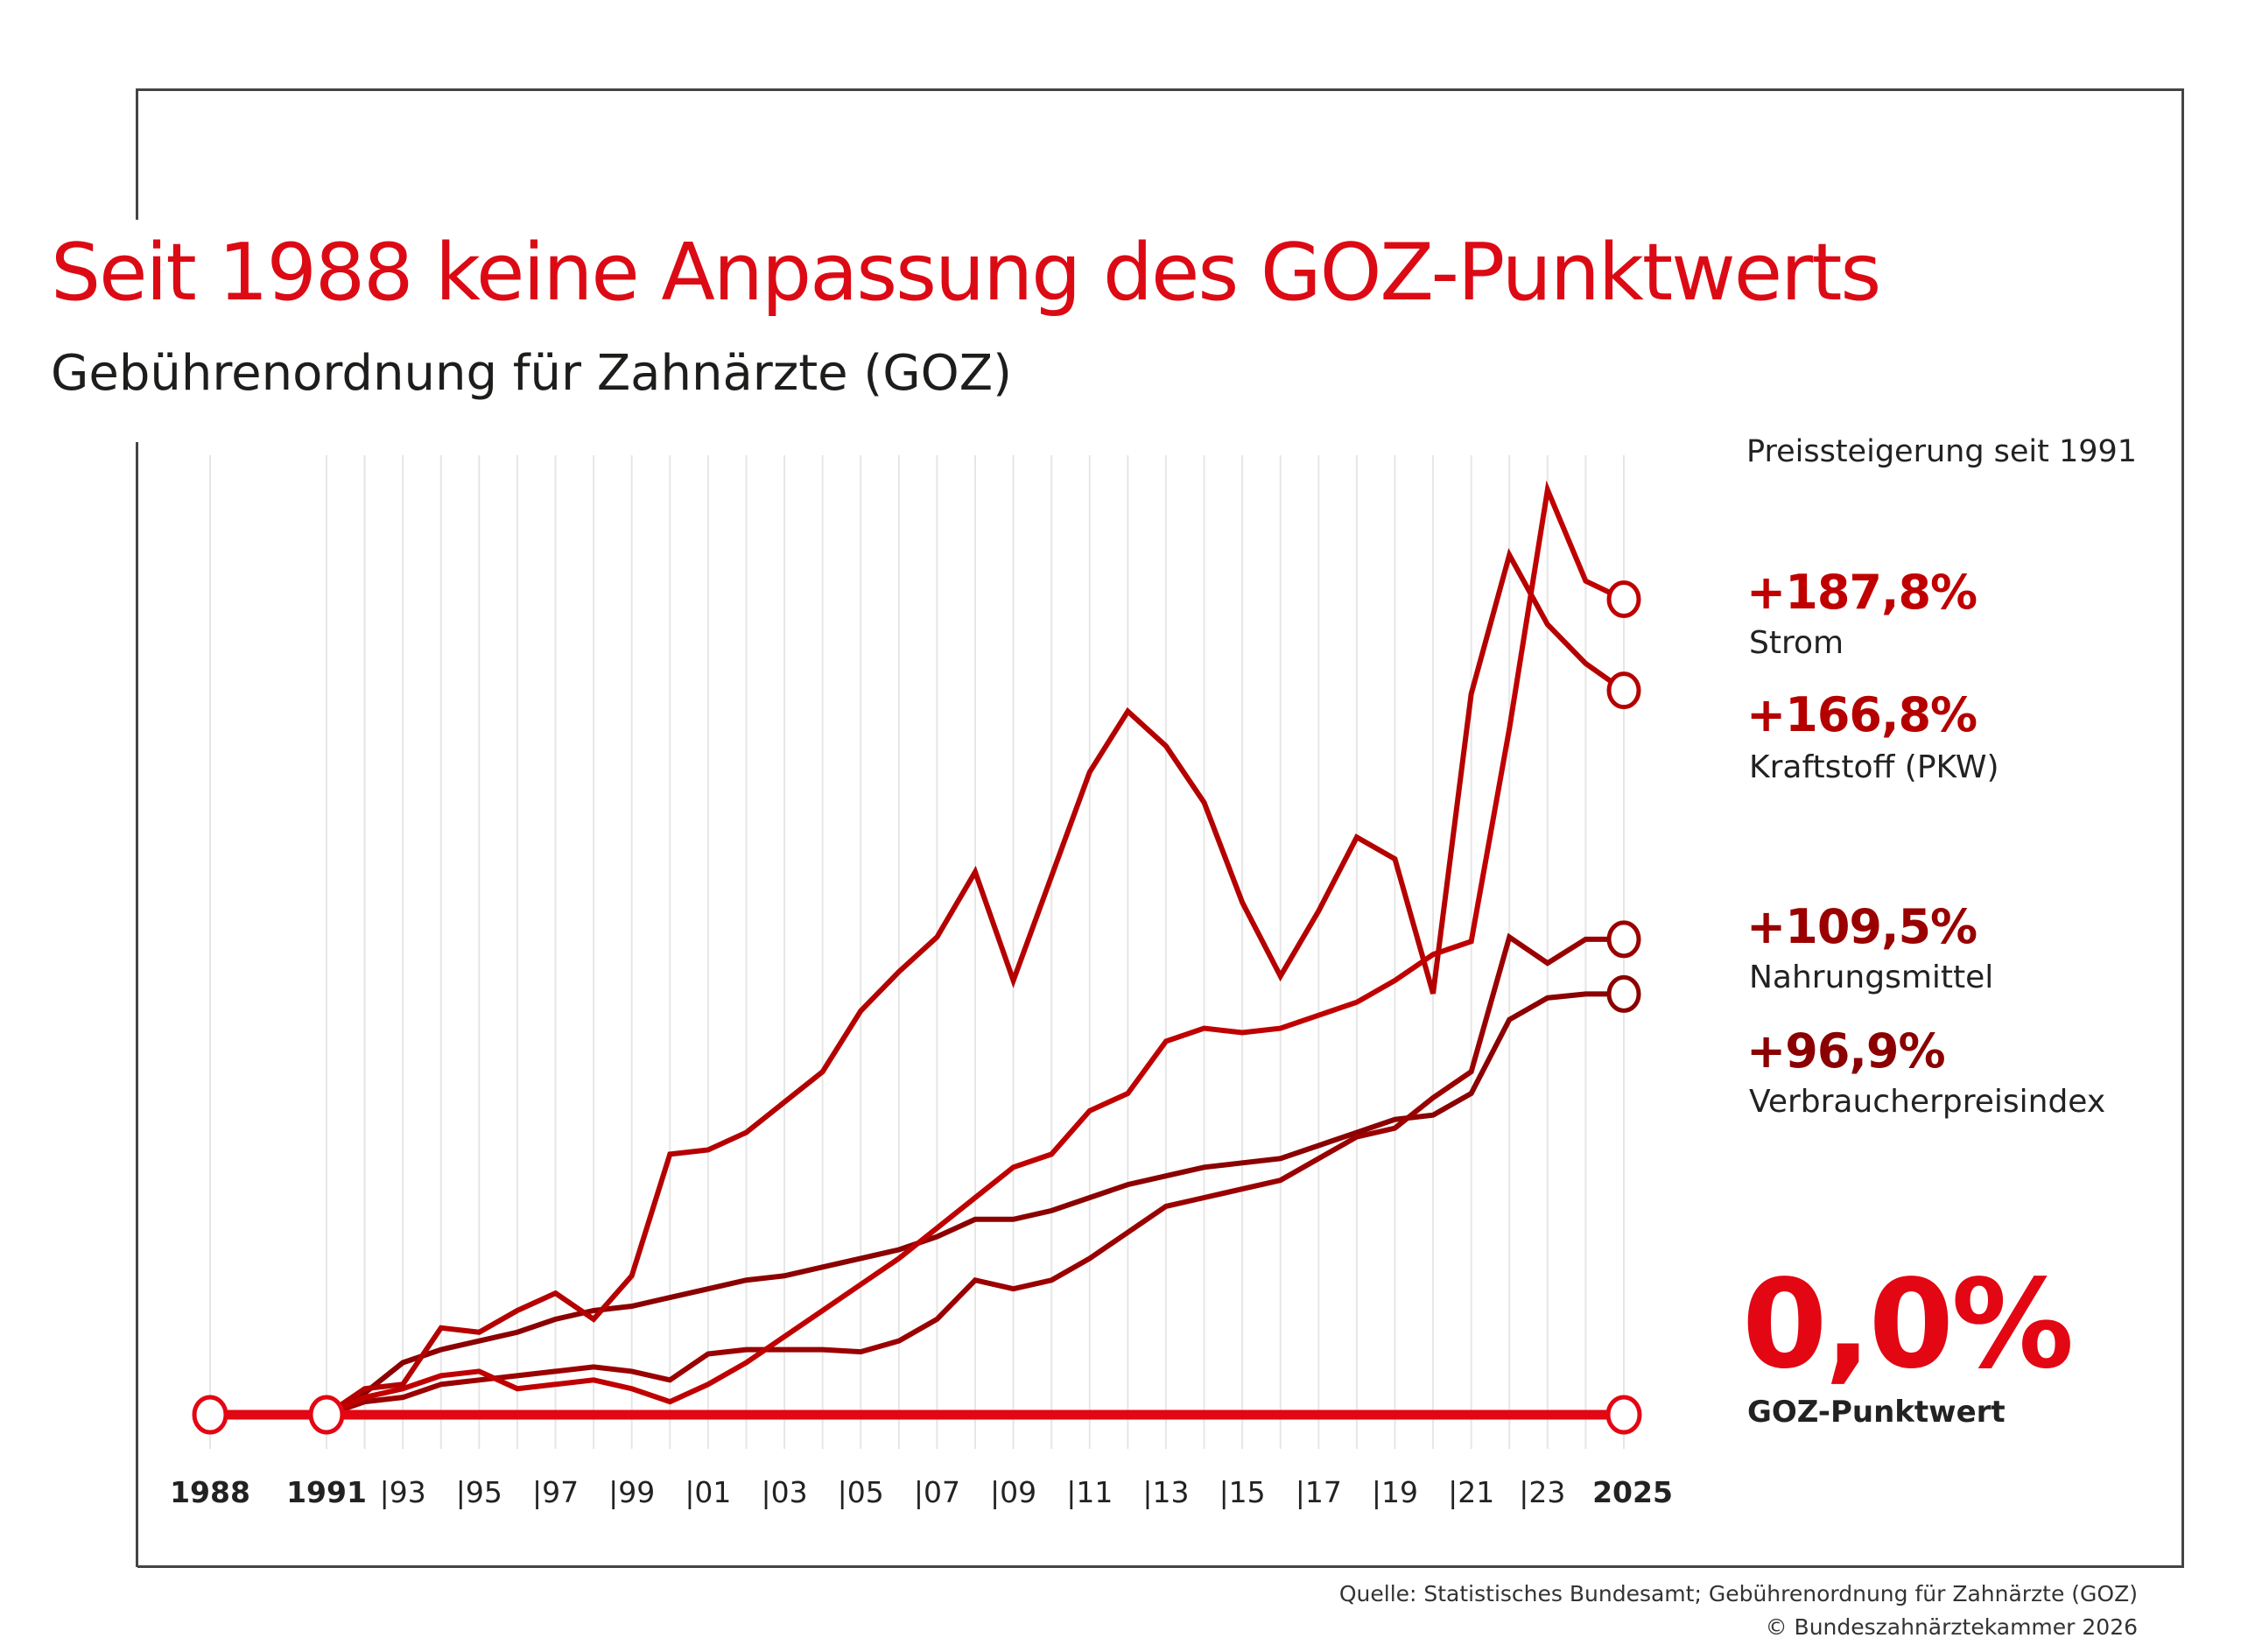 The width and height of the screenshot is (2241, 1652). Describe the element at coordinates (1871, 978) in the screenshot. I see `legend-label-nahrungsmittel: Nahrungsmittel` at that location.